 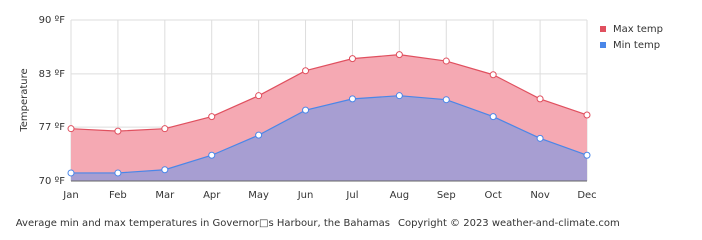 What do you see at coordinates (24, 100) in the screenshot?
I see `y-axis-title: Temperature` at bounding box center [24, 100].